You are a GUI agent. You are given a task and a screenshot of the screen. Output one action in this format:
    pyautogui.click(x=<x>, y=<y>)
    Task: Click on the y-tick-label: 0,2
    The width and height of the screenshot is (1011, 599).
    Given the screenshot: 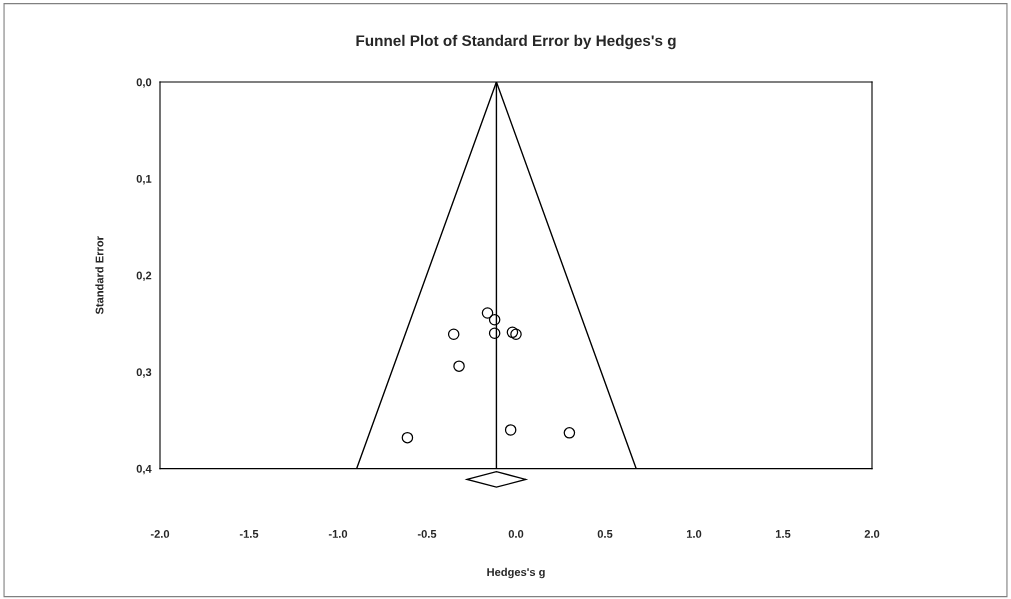 What is the action you would take?
    pyautogui.click(x=144, y=276)
    